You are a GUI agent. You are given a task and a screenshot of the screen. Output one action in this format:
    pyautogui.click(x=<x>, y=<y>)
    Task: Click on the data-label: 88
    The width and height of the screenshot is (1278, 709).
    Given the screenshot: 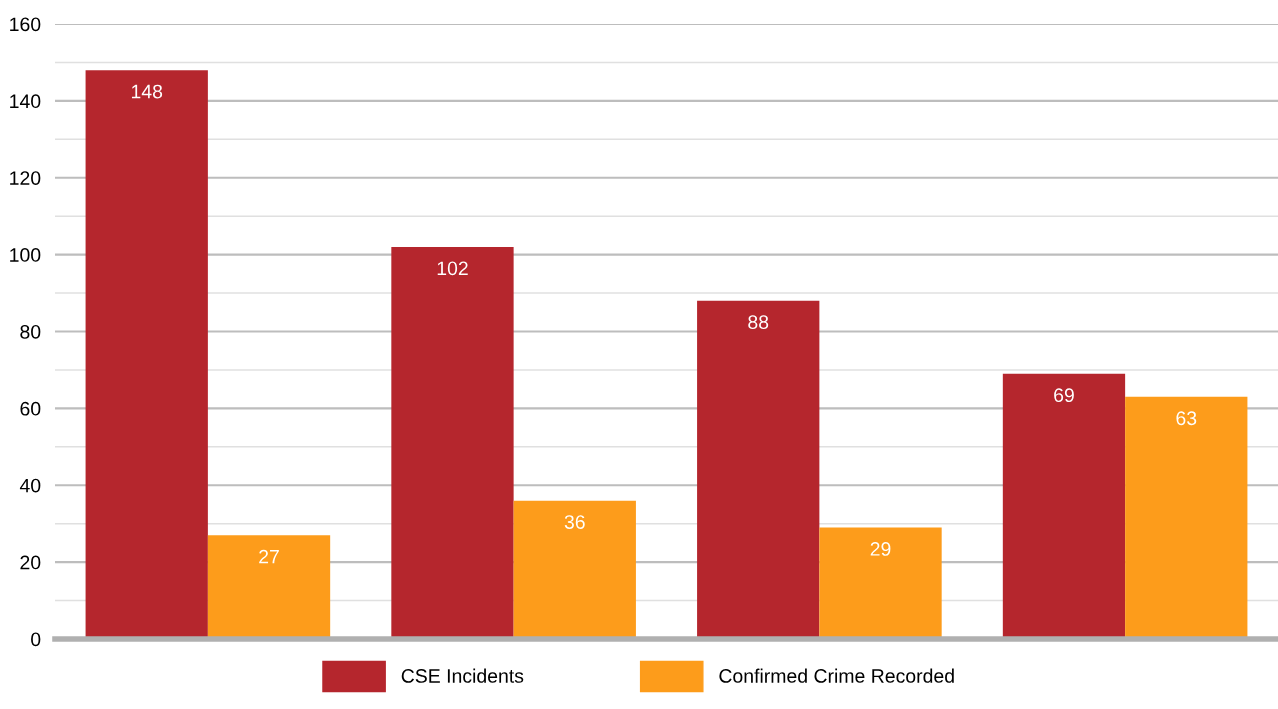 What is the action you would take?
    pyautogui.click(x=758, y=322)
    